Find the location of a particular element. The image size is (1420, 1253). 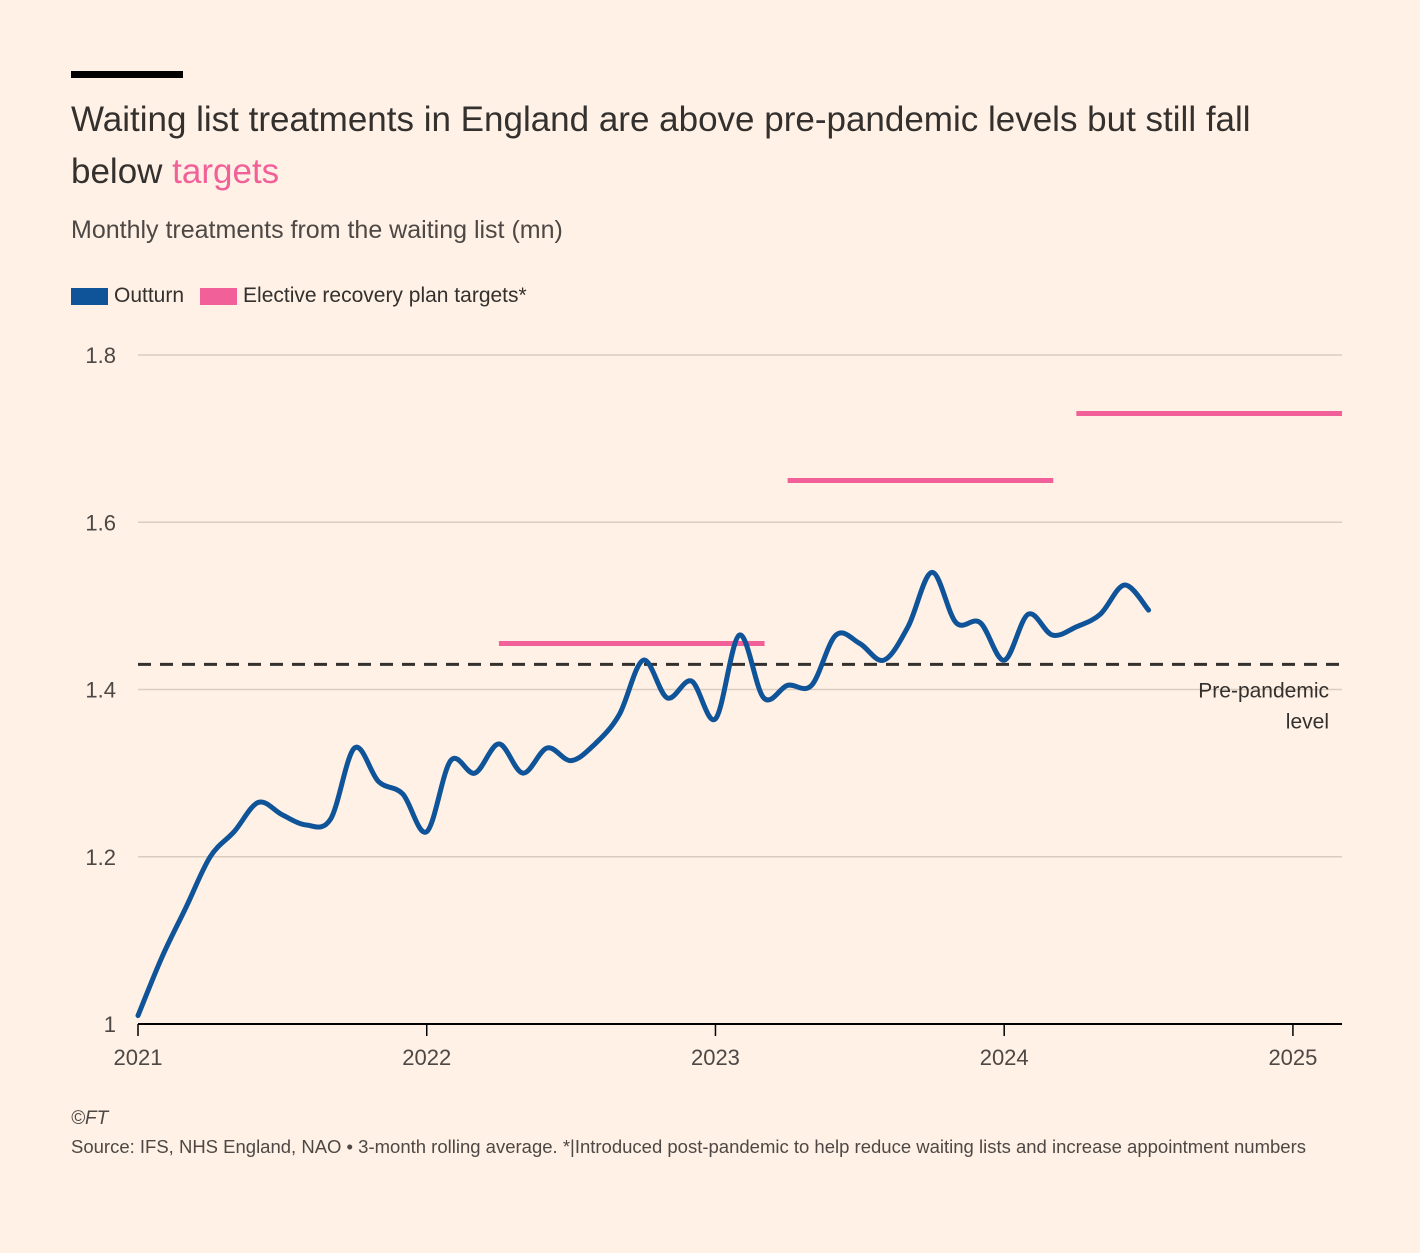

y-tick-label-3: 1.6 is located at coordinates (100, 522).